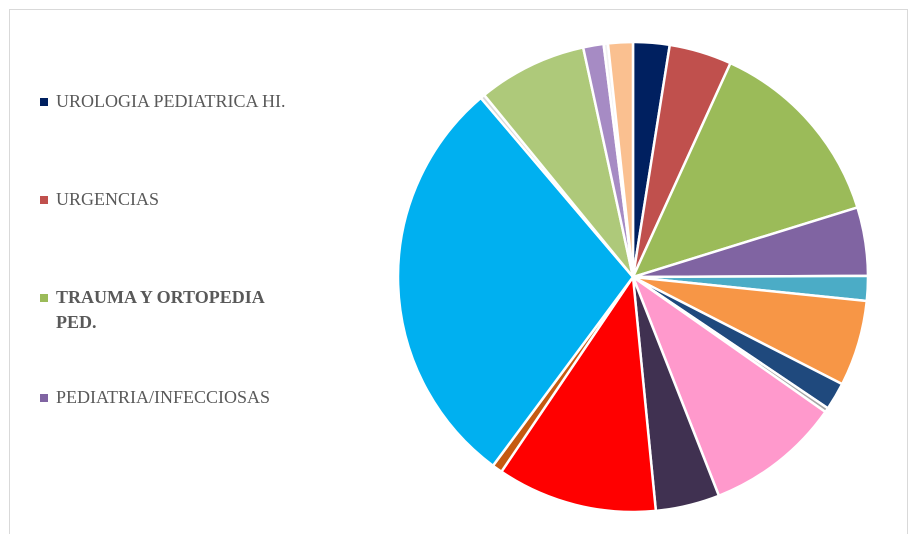 Image resolution: width=917 pixels, height=534 pixels. I want to click on legend-item: URGENCIAS, so click(185, 199).